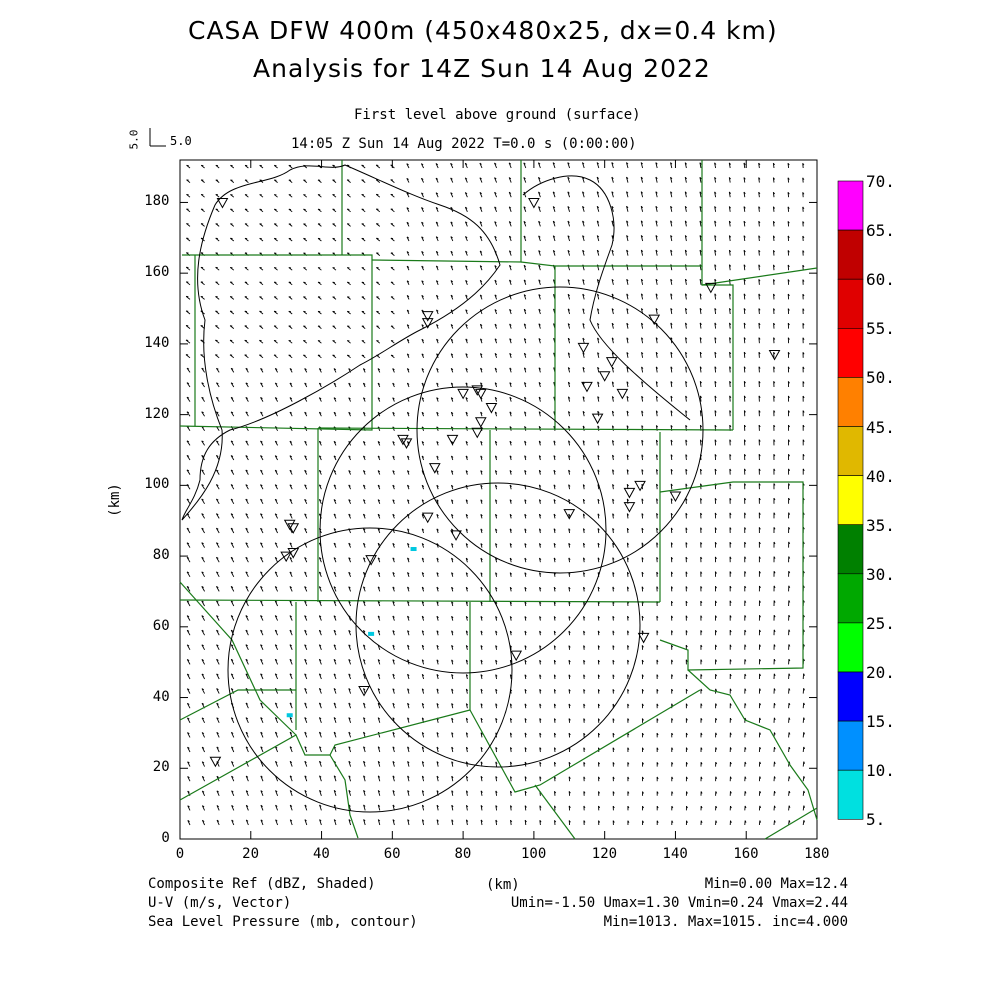  I want to click on footer-ref-minmax: Min=0.00 Max=12.4, so click(776, 884).